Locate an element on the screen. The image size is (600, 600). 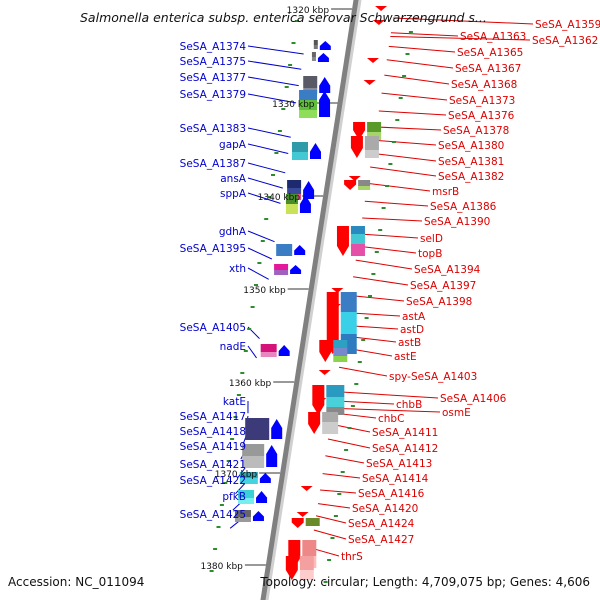
feature-xth-arrow is located at coordinates (296, 269).